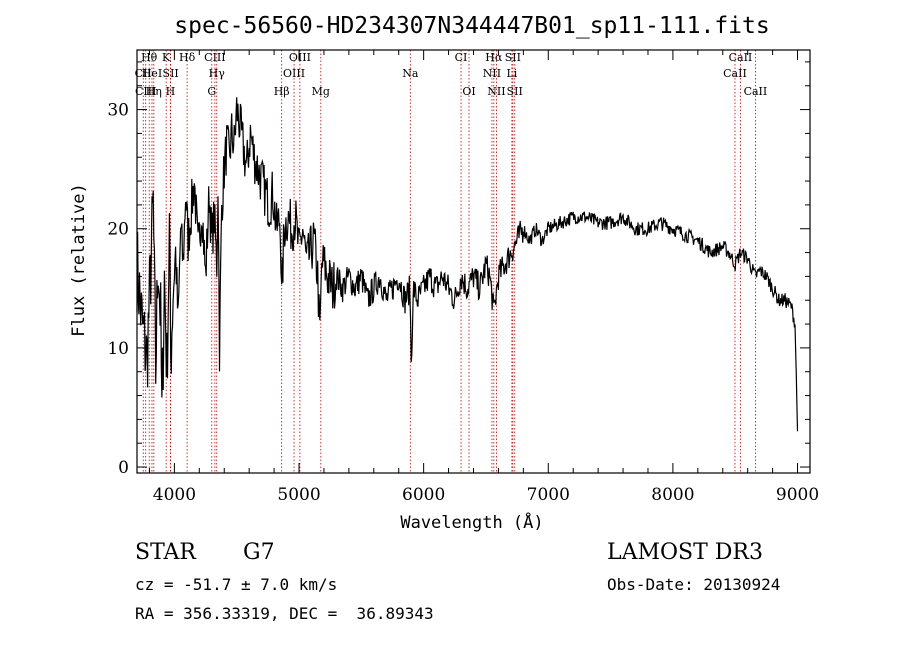  What do you see at coordinates (284, 613) in the screenshot?
I see `coordinates: RA = 356.33319, DEC = 36.89343` at bounding box center [284, 613].